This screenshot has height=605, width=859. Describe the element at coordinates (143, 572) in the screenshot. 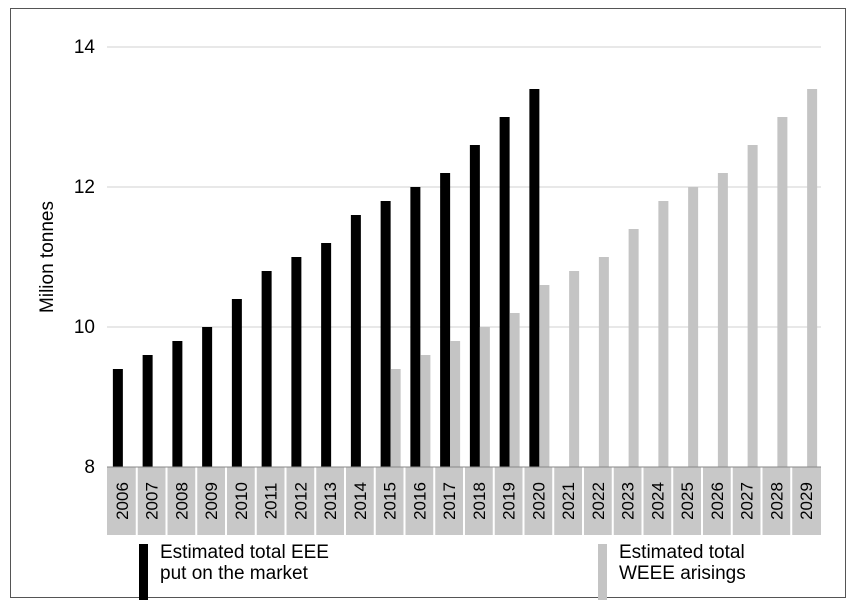

I see `legend-swatch-eee` at that location.